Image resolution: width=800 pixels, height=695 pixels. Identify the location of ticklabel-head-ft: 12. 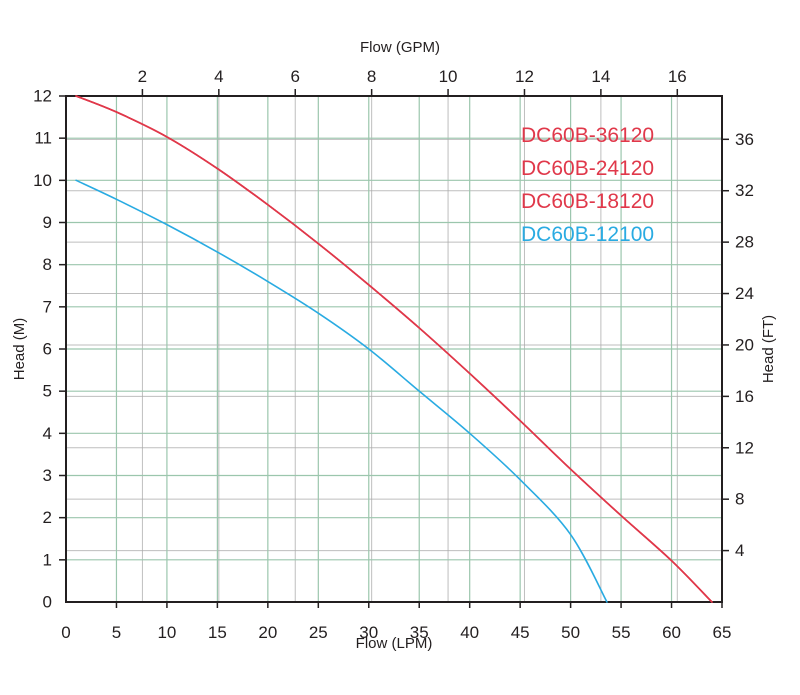
(744, 447).